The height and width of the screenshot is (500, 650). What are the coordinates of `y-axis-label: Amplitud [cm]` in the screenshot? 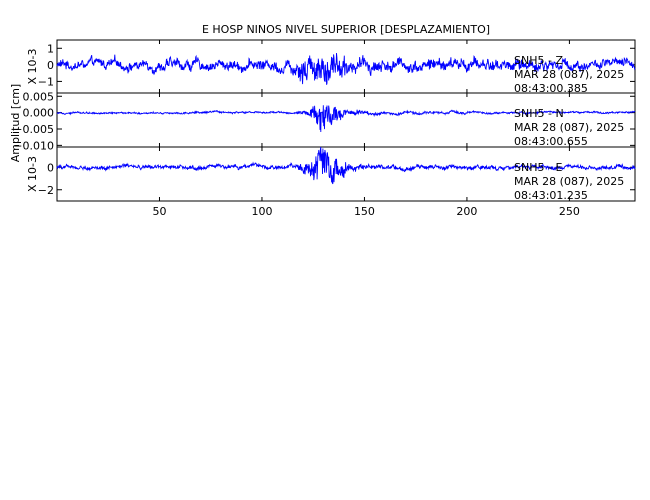 It's located at (15, 123).